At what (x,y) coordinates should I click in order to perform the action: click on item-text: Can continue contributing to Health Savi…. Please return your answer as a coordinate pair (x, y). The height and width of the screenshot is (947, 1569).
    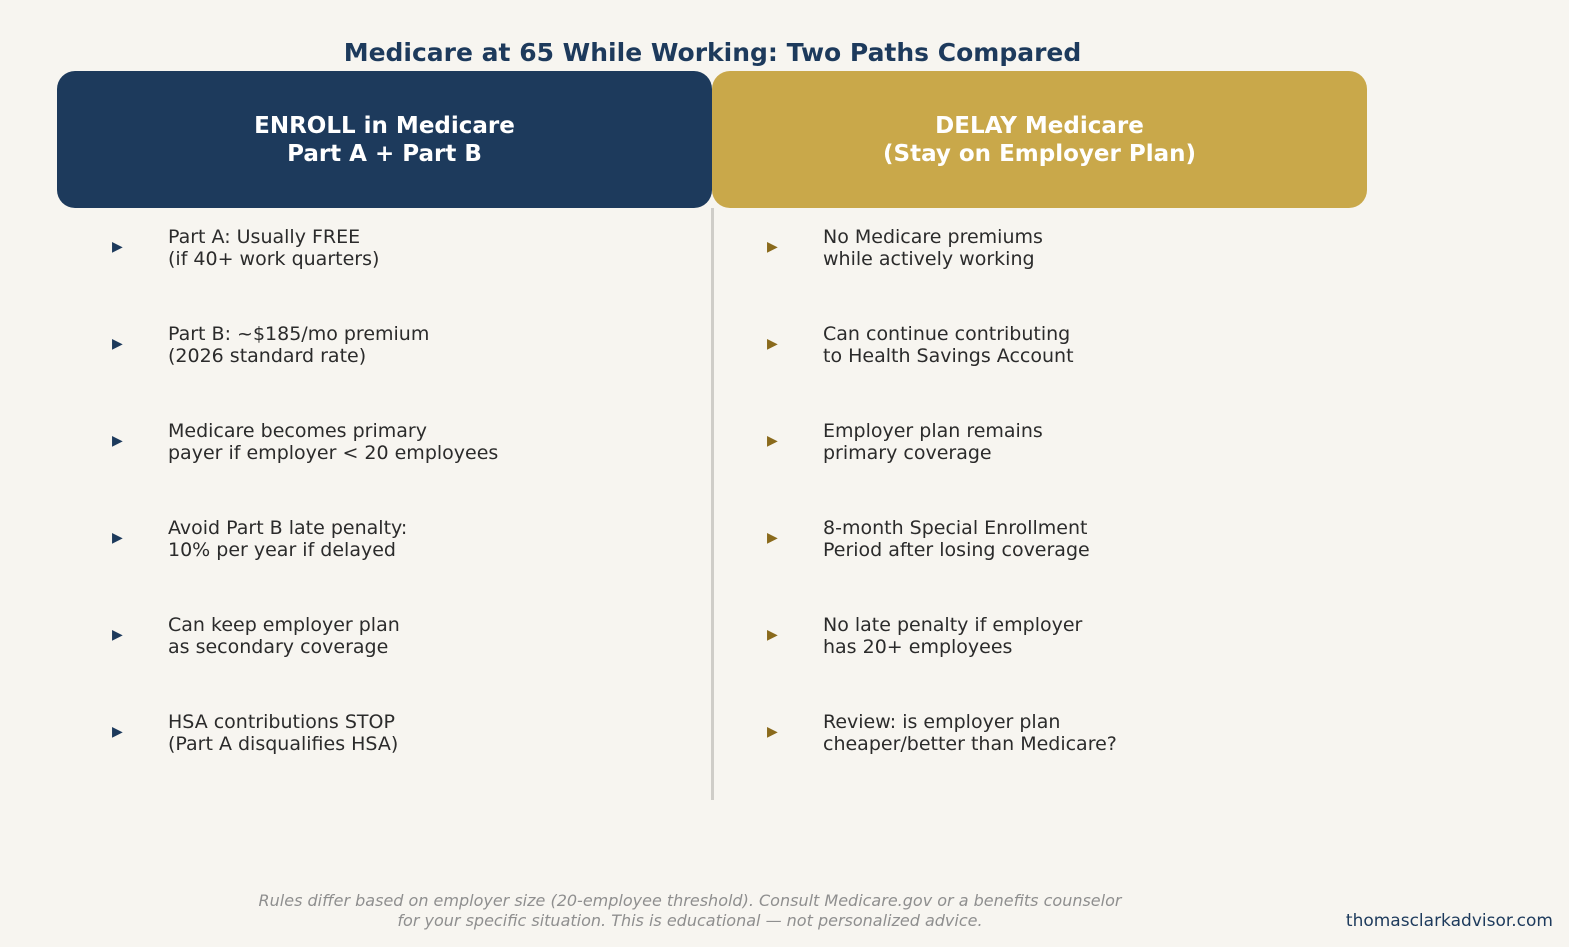
    Looking at the image, I should click on (948, 345).